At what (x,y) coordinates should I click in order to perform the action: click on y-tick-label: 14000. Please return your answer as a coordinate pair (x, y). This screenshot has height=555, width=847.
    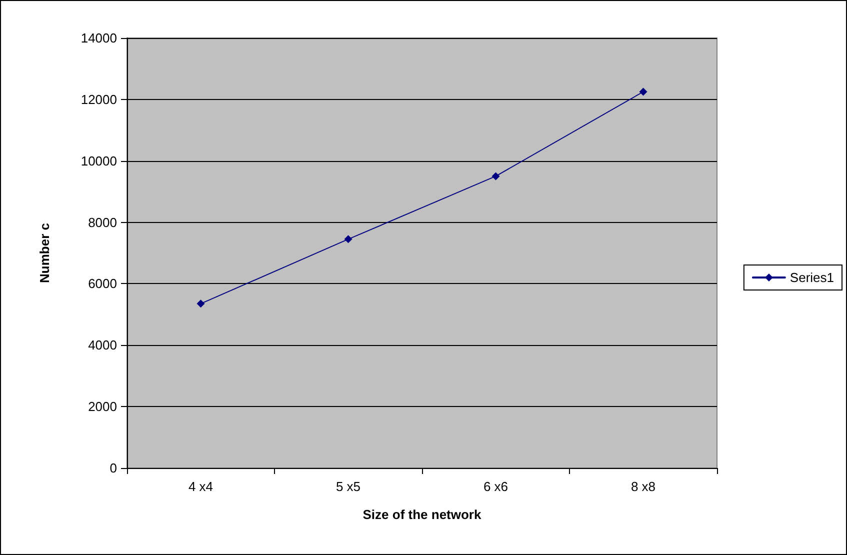
    Looking at the image, I should click on (98, 38).